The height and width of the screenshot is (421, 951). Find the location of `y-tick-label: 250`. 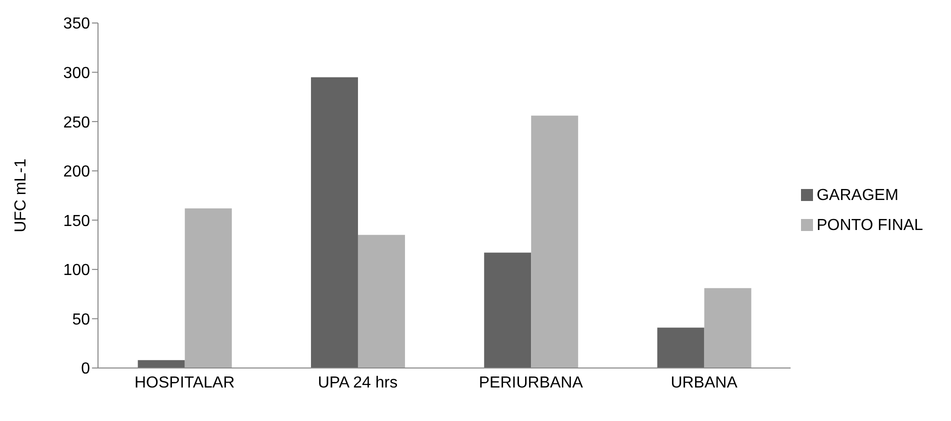

y-tick-label: 250 is located at coordinates (76, 123).